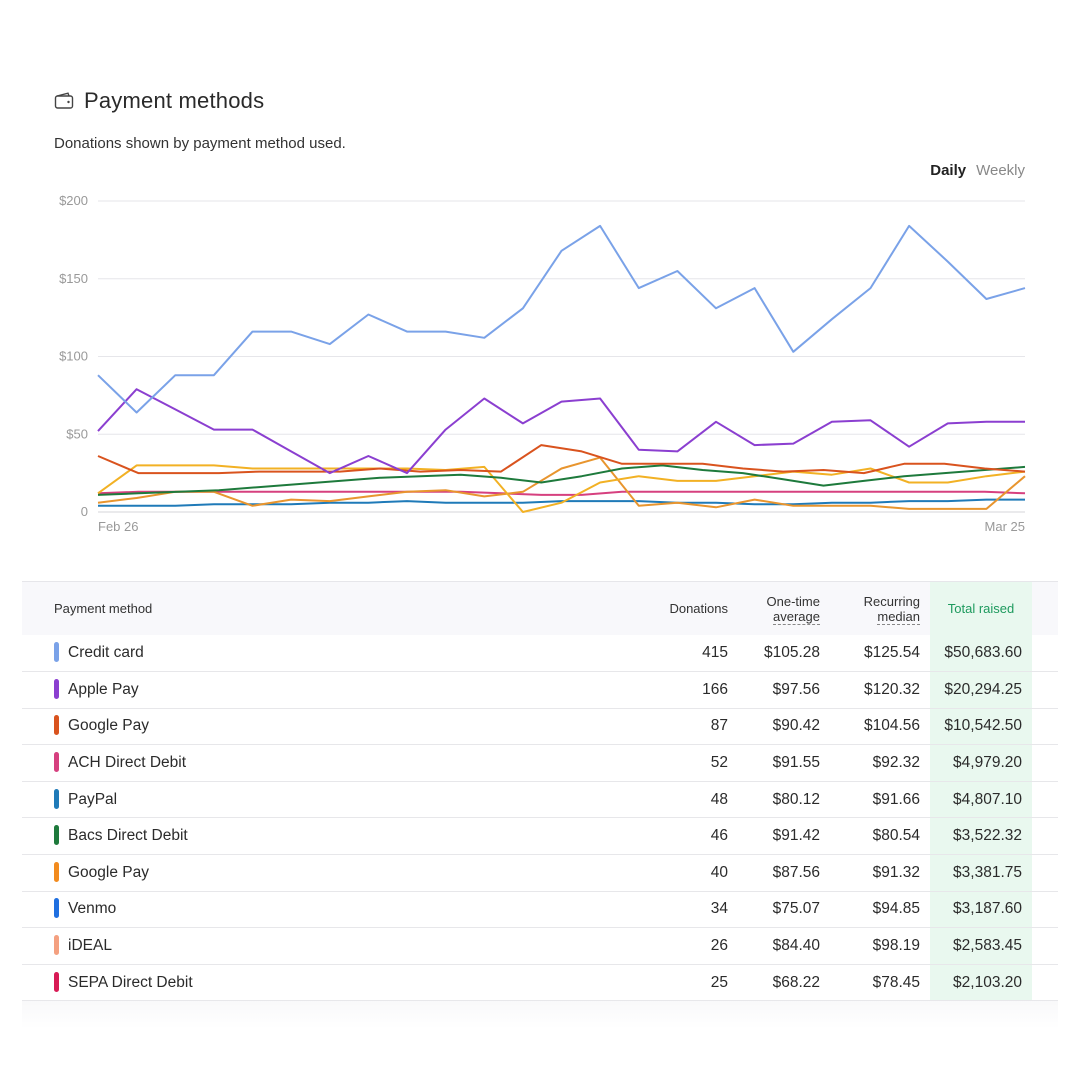  What do you see at coordinates (981, 982) in the screenshot?
I see `cell-total-raised: $2,103.20` at bounding box center [981, 982].